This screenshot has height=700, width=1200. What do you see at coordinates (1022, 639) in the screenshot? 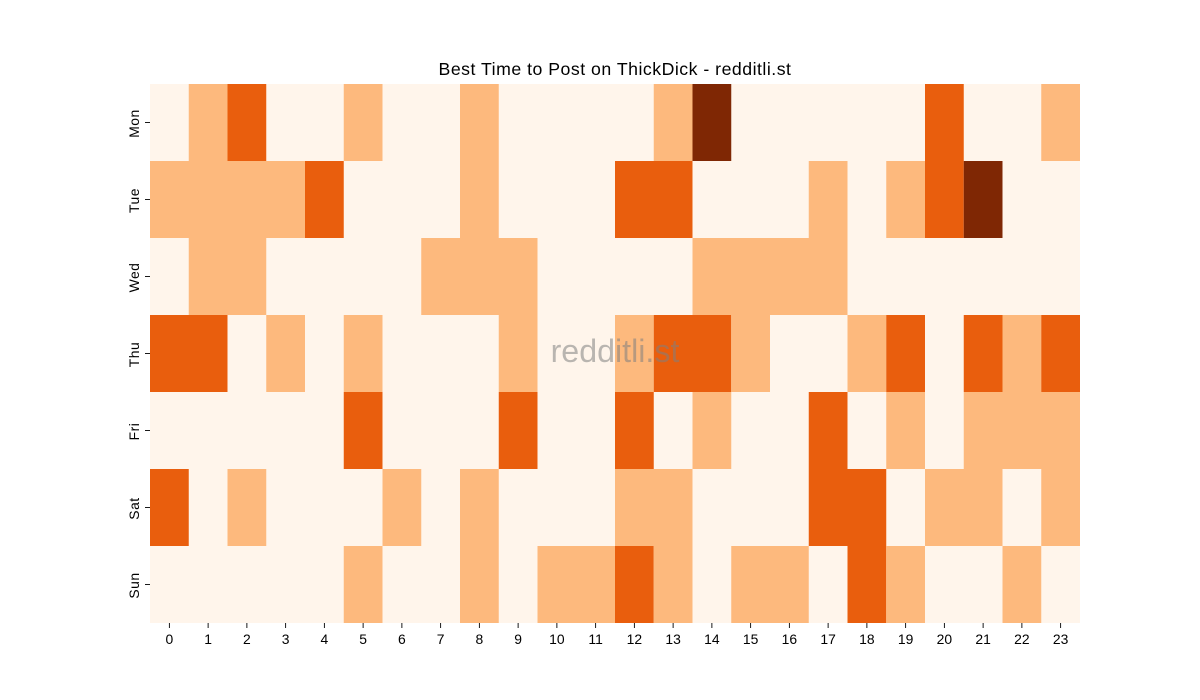
I see `svg-text: 22` at bounding box center [1022, 639].